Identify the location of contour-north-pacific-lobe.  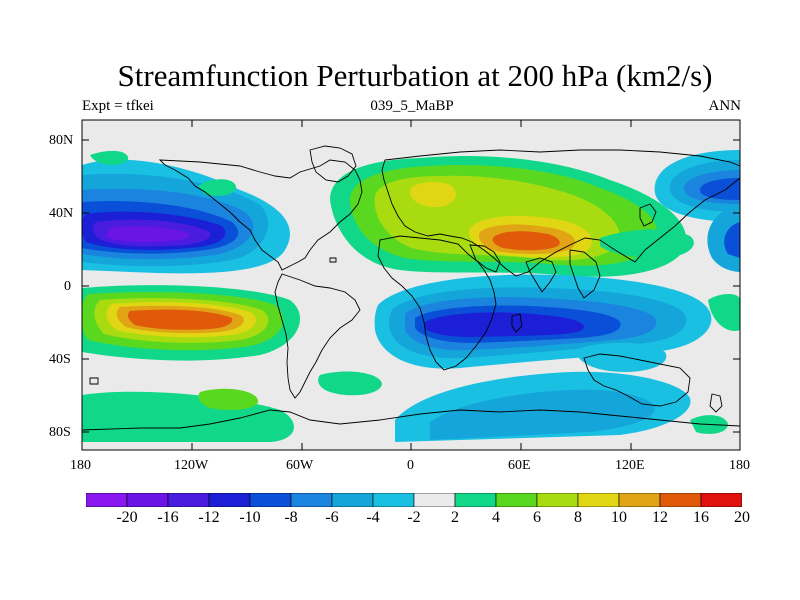
(217, 187).